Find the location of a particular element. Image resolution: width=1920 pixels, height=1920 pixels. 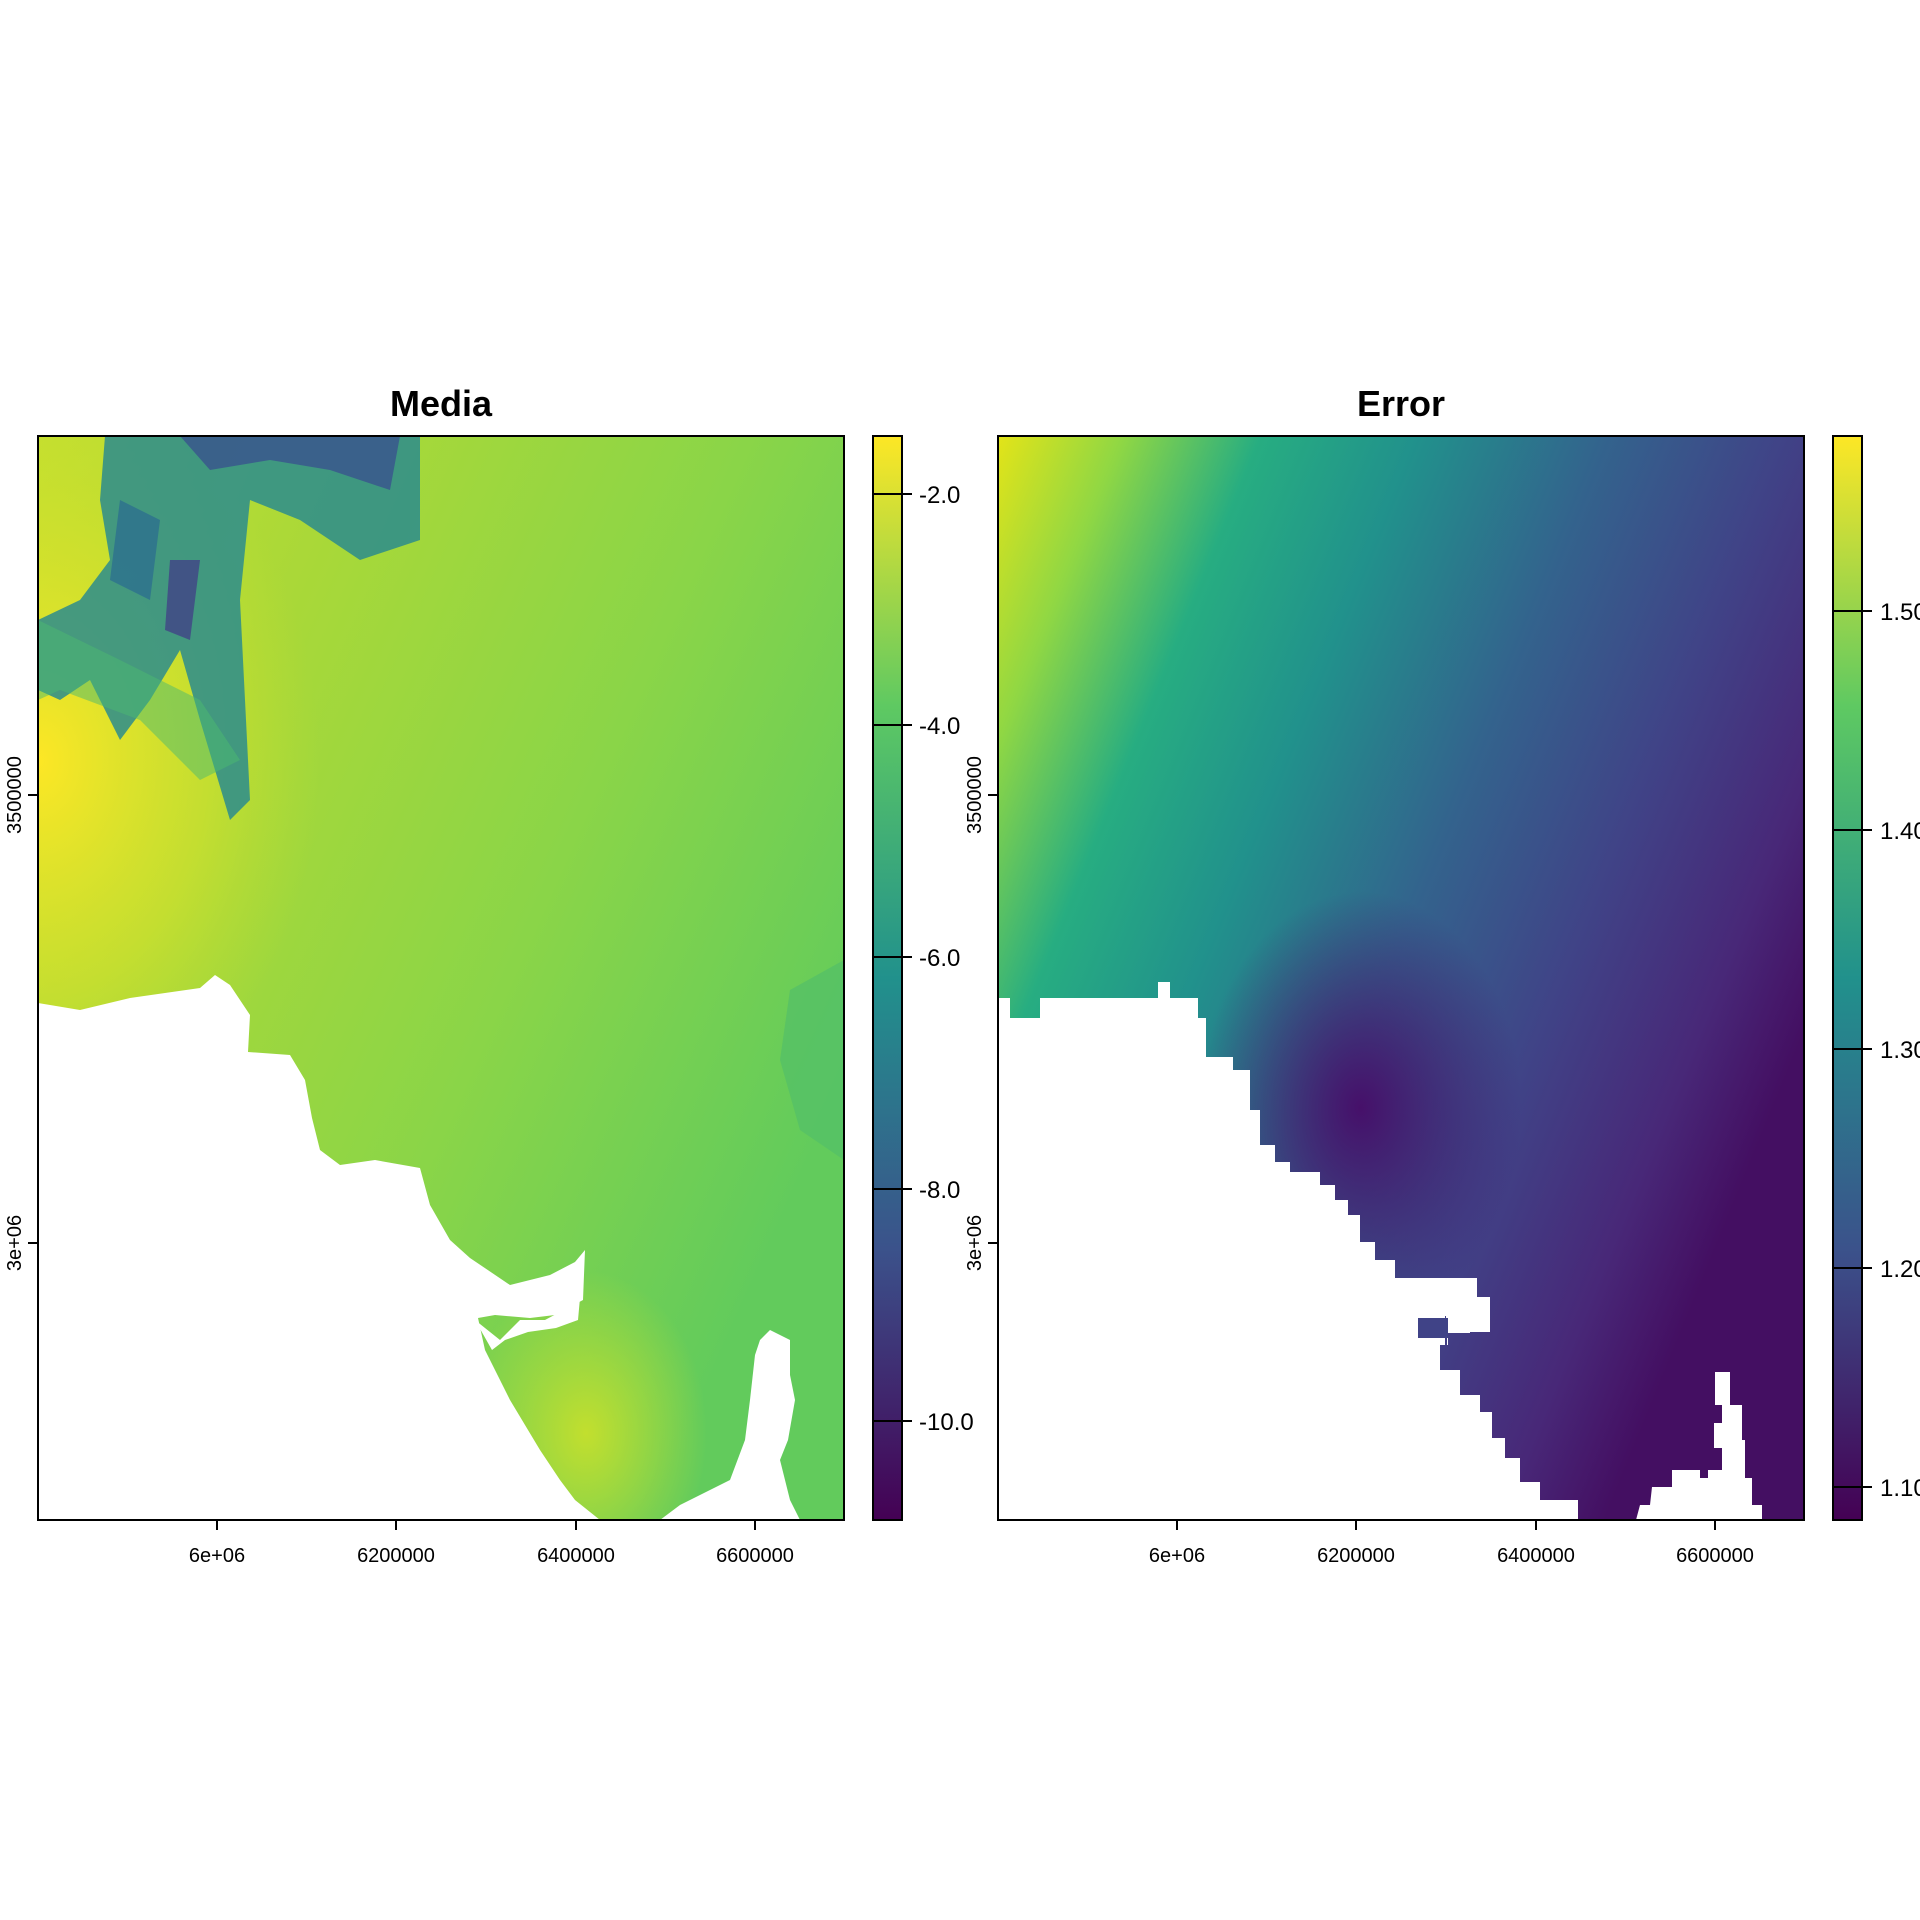

colorbar-tick-label: 1.50 is located at coordinates (1900, 612).